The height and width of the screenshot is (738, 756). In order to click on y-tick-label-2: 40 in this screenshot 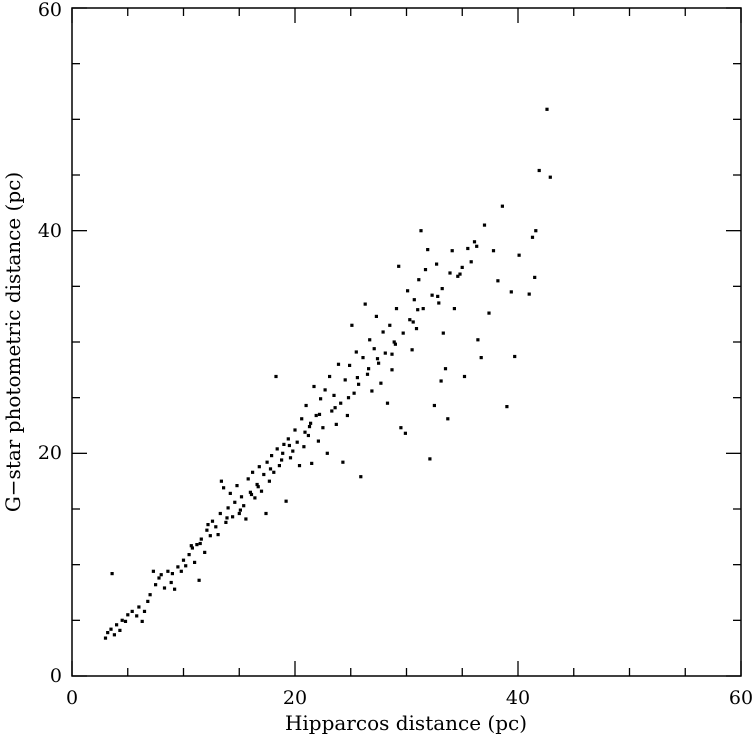, I will do `click(50, 231)`.